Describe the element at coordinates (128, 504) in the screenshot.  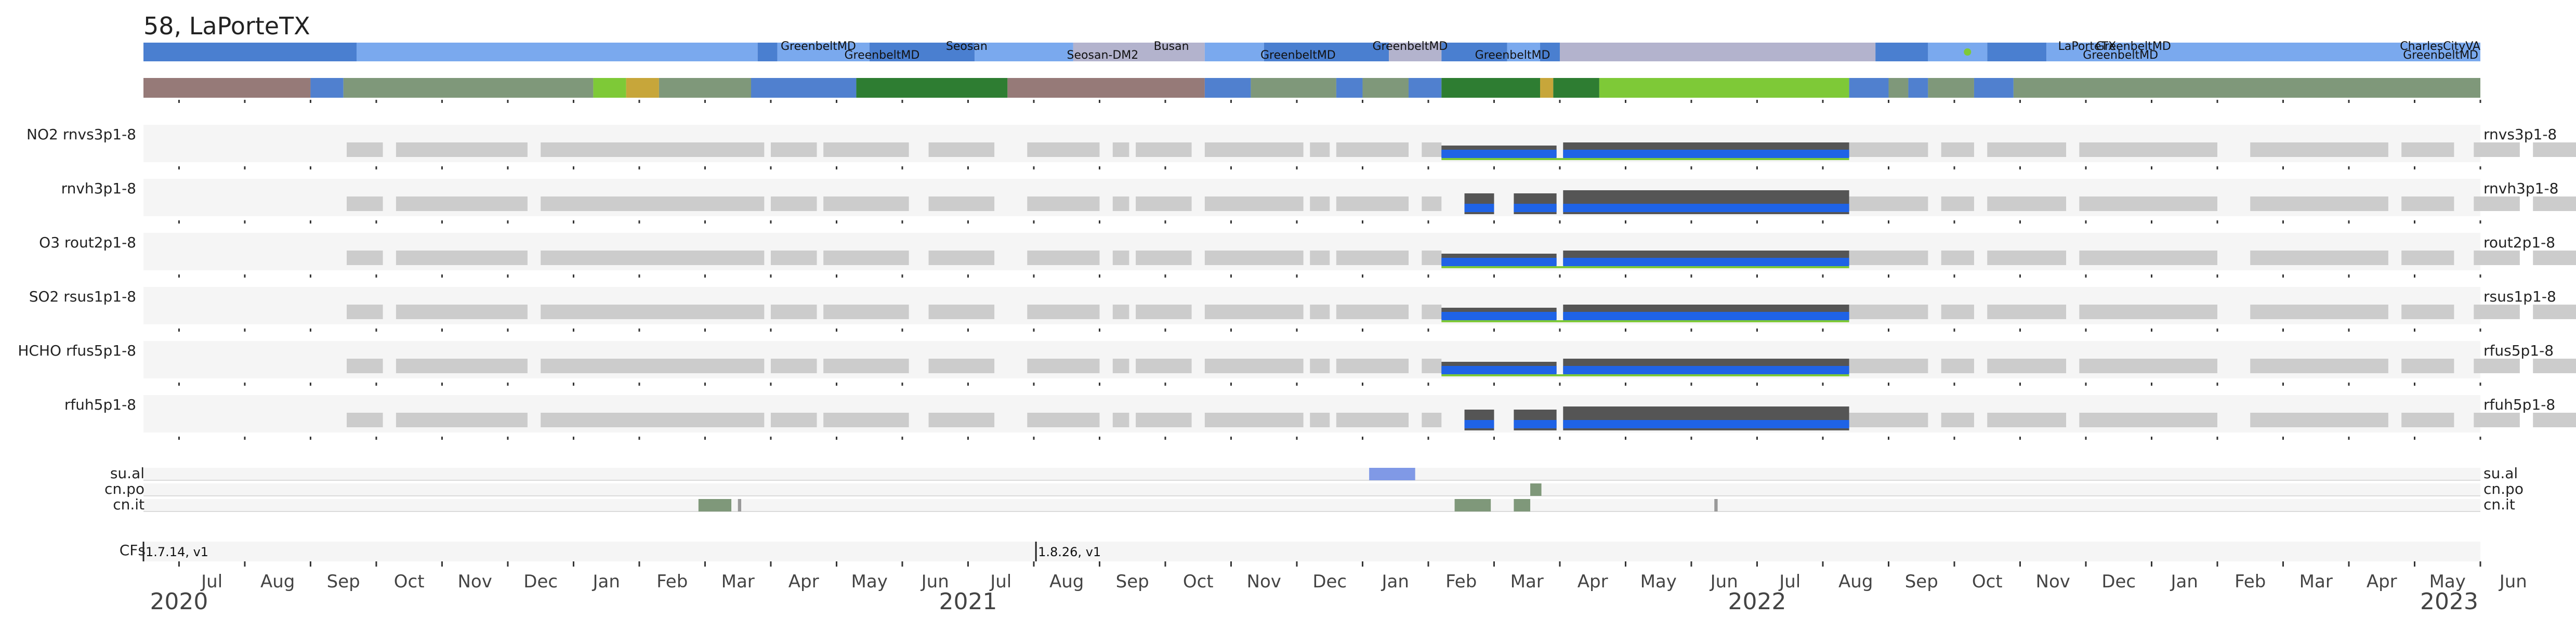
I see `flag-label-left: cn.it` at that location.